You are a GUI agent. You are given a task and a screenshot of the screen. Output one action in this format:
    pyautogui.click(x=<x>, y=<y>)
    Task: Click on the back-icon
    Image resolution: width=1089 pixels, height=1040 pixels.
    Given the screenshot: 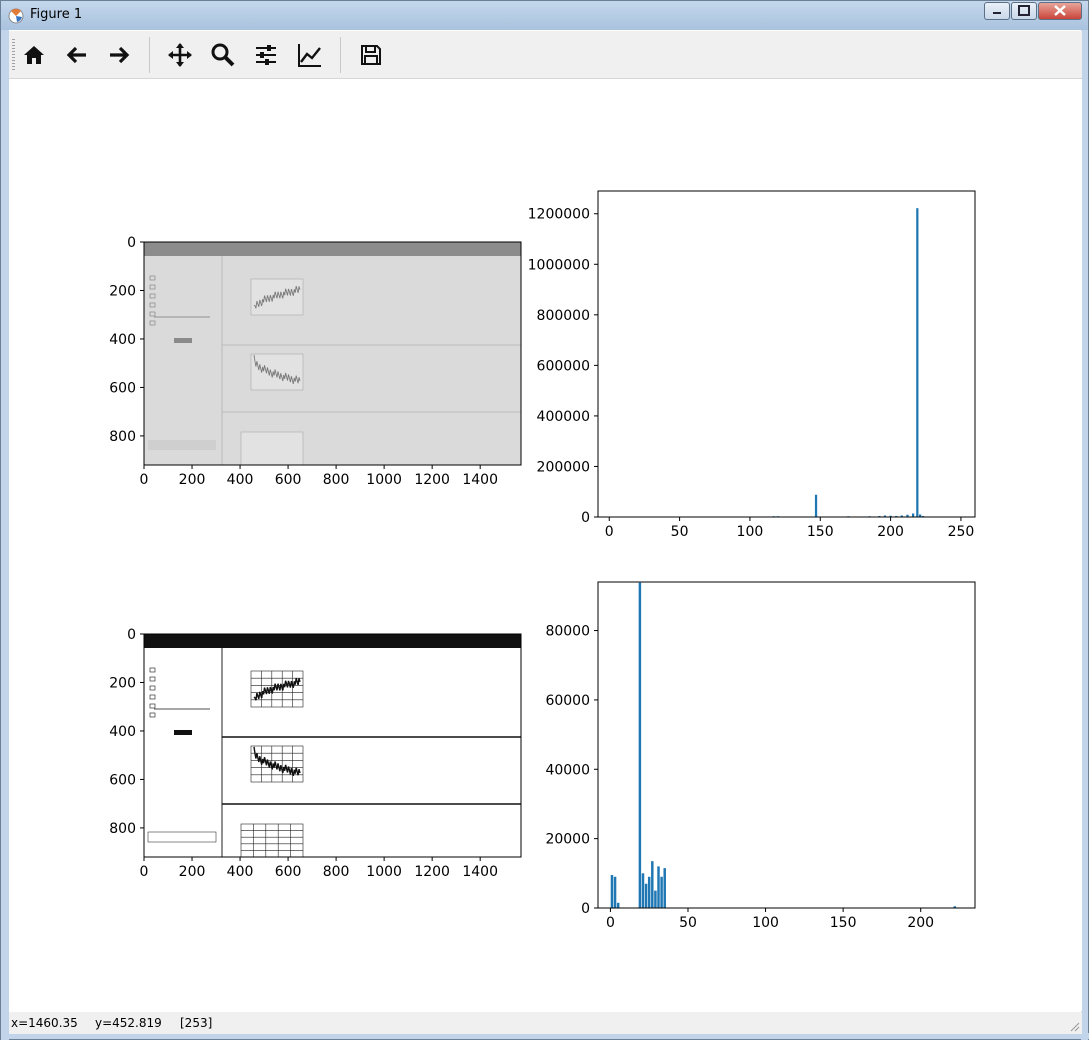 What is the action you would take?
    pyautogui.click(x=76, y=55)
    